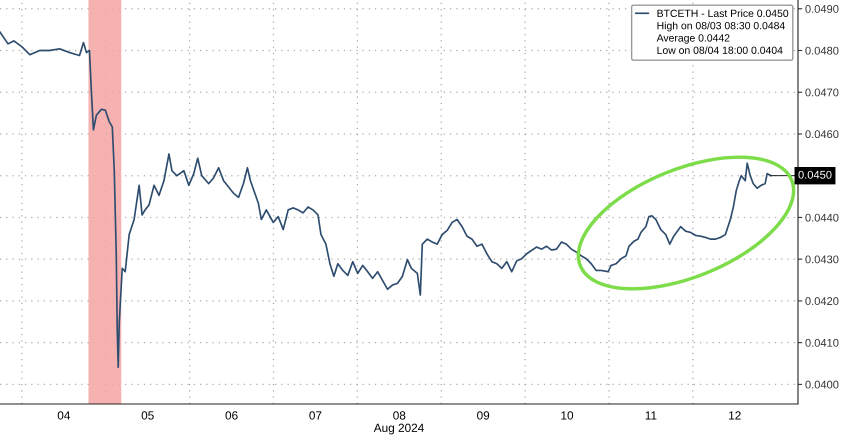 This screenshot has height=440, width=848. I want to click on y-tick-label: 0.0420, so click(821, 301).